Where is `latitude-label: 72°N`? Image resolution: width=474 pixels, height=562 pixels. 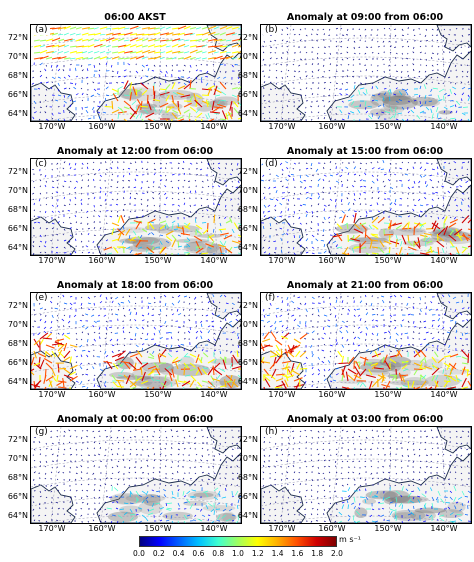
latitude-label: 72°N is located at coordinates (17, 305).